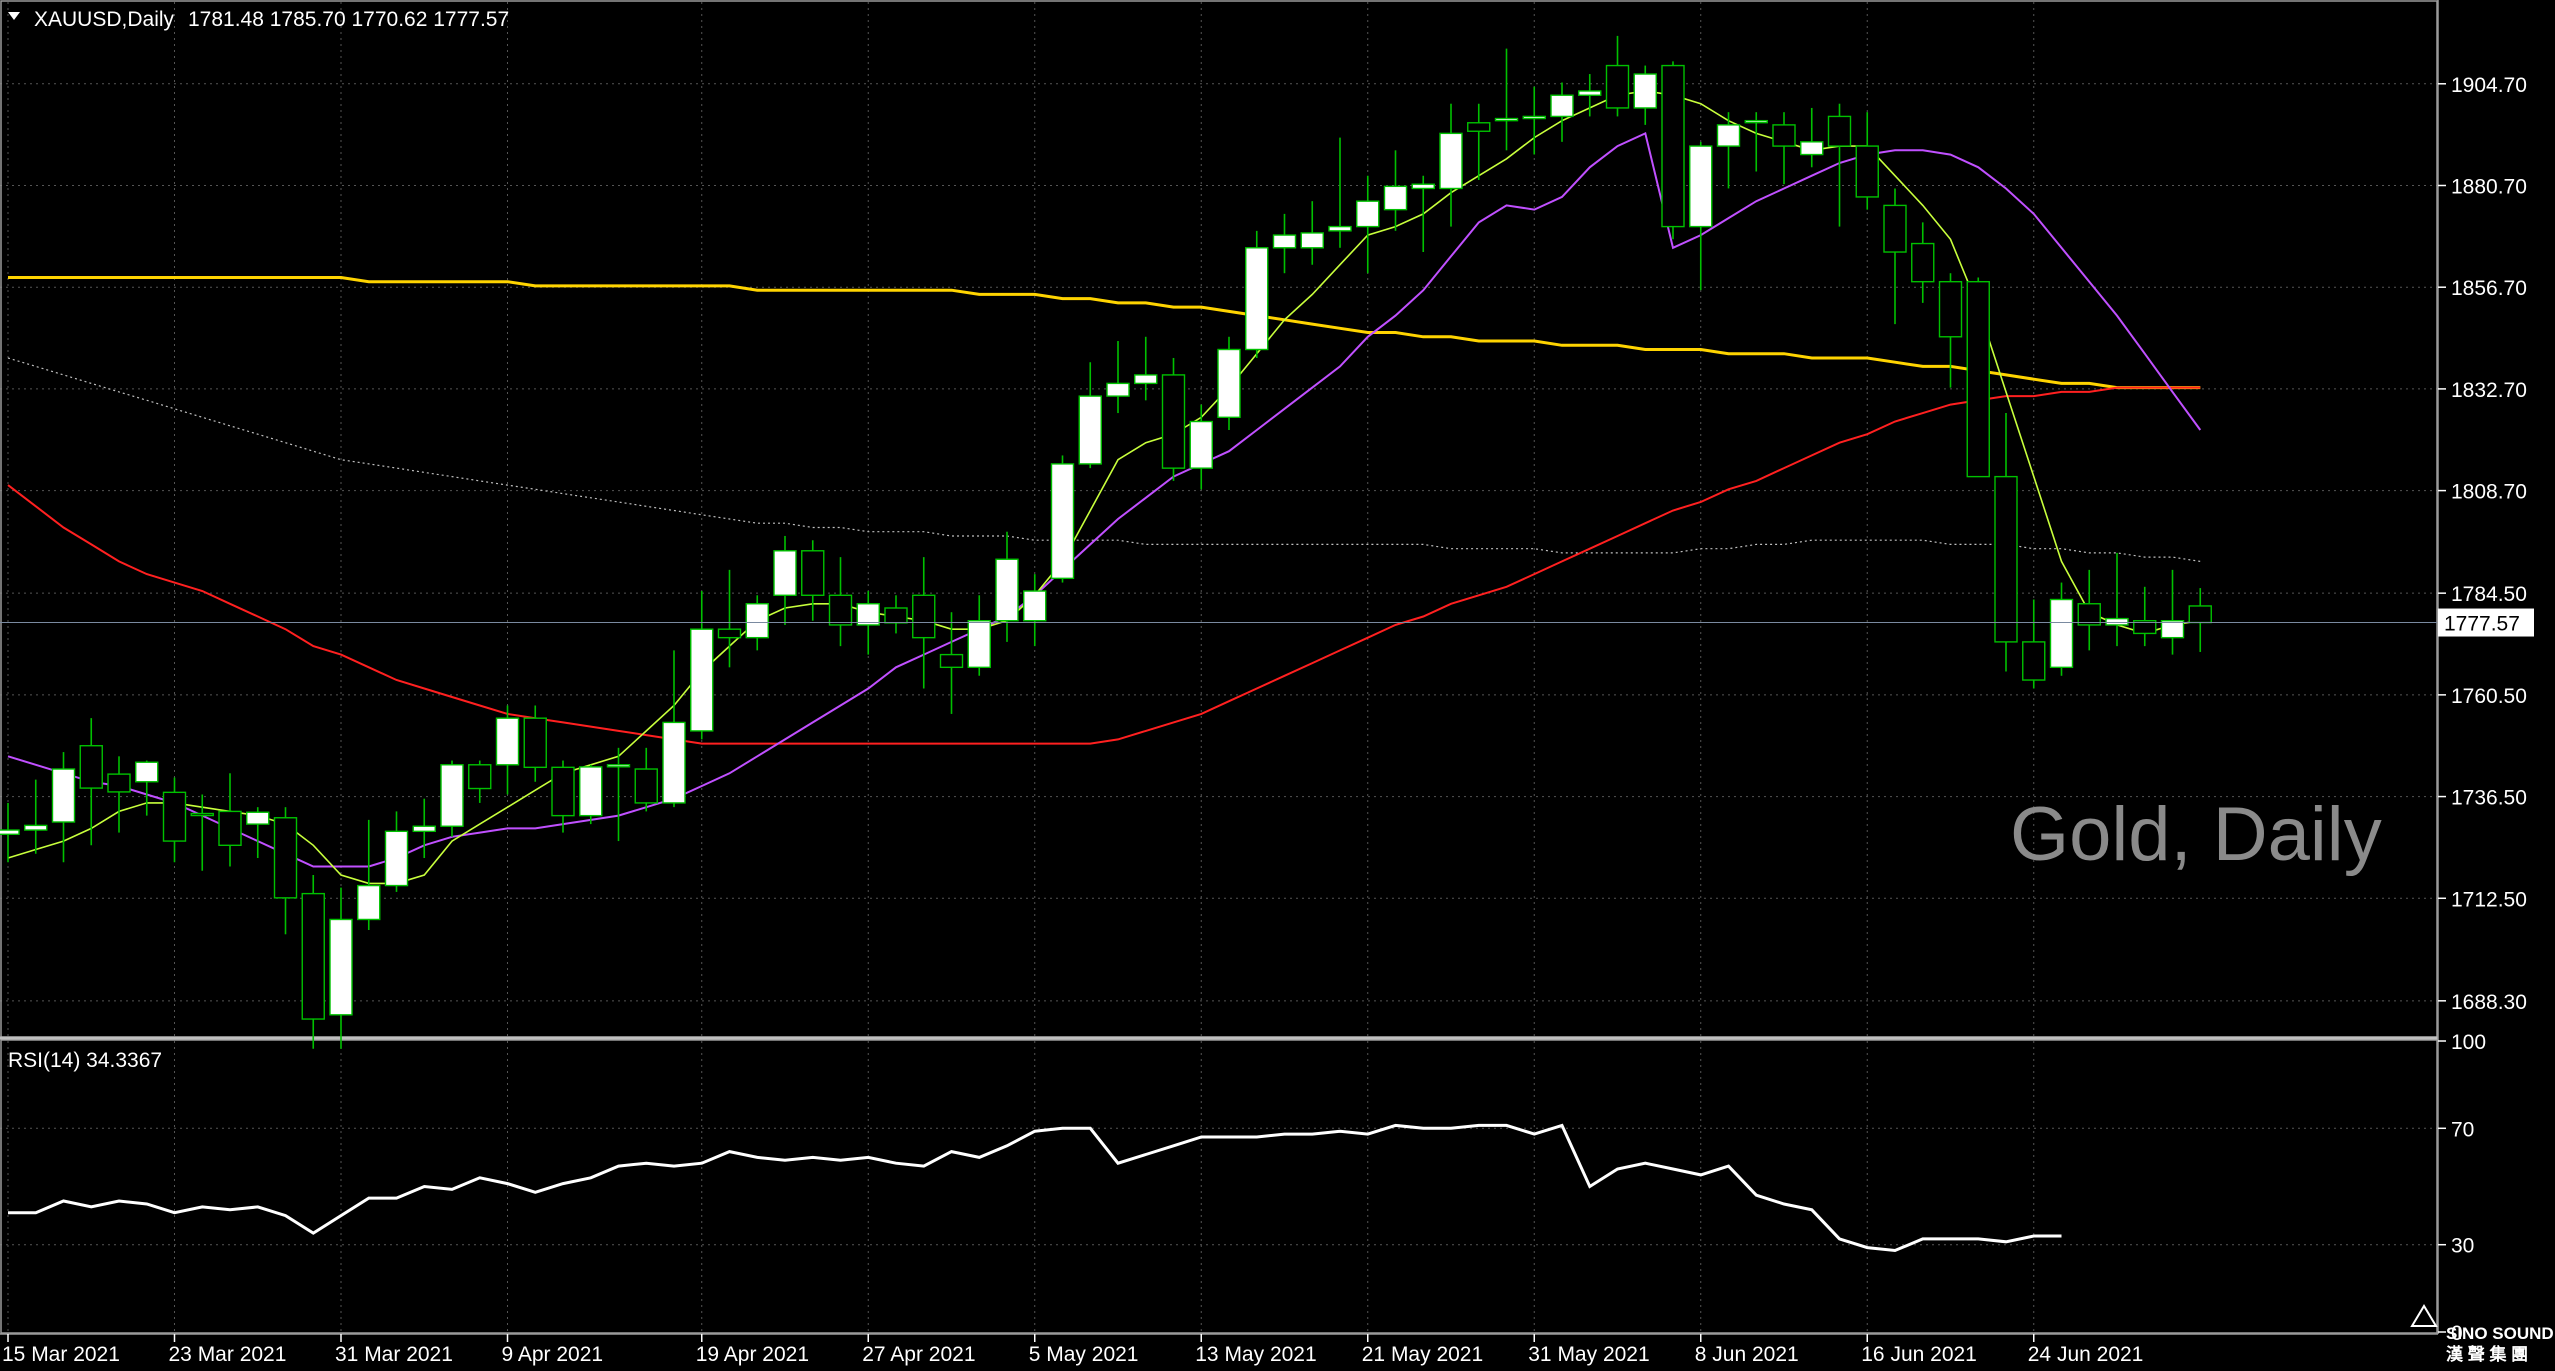  What do you see at coordinates (2487, 1354) in the screenshot?
I see `logo-sub-text: 漢 聲 集 團` at bounding box center [2487, 1354].